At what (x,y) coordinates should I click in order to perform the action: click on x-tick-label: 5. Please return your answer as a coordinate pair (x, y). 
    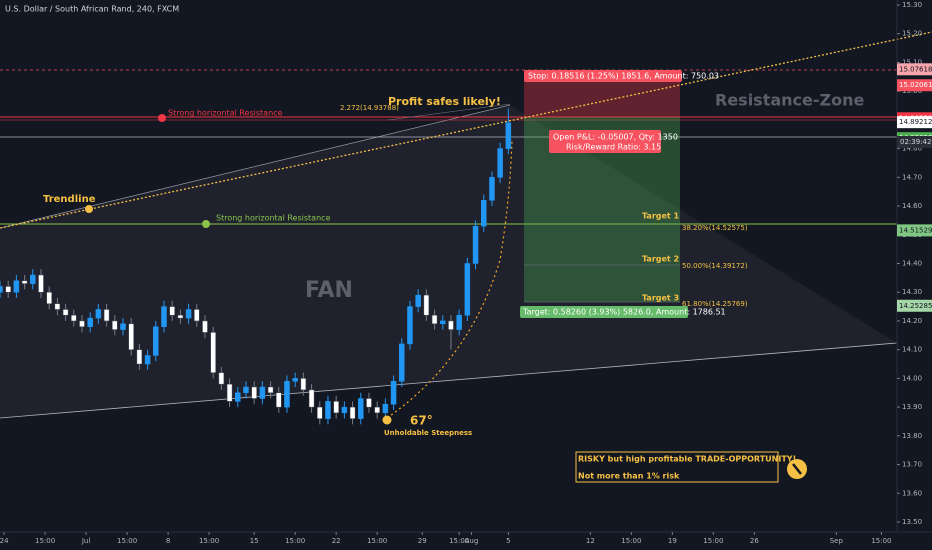
    Looking at the image, I should click on (508, 541).